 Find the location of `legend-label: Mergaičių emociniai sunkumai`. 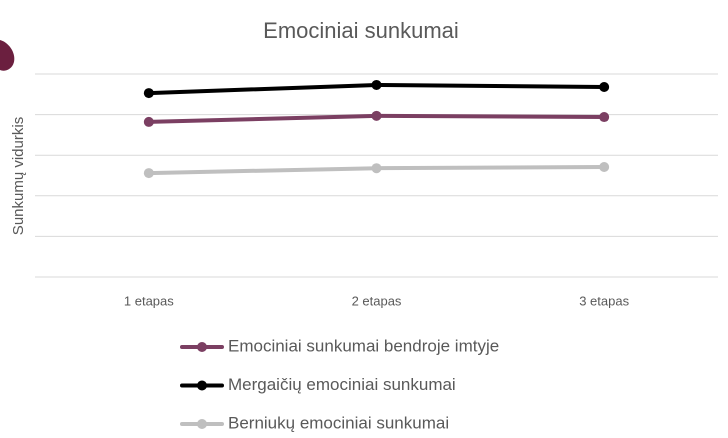

legend-label: Mergaičių emociniai sunkumai is located at coordinates (342, 384).